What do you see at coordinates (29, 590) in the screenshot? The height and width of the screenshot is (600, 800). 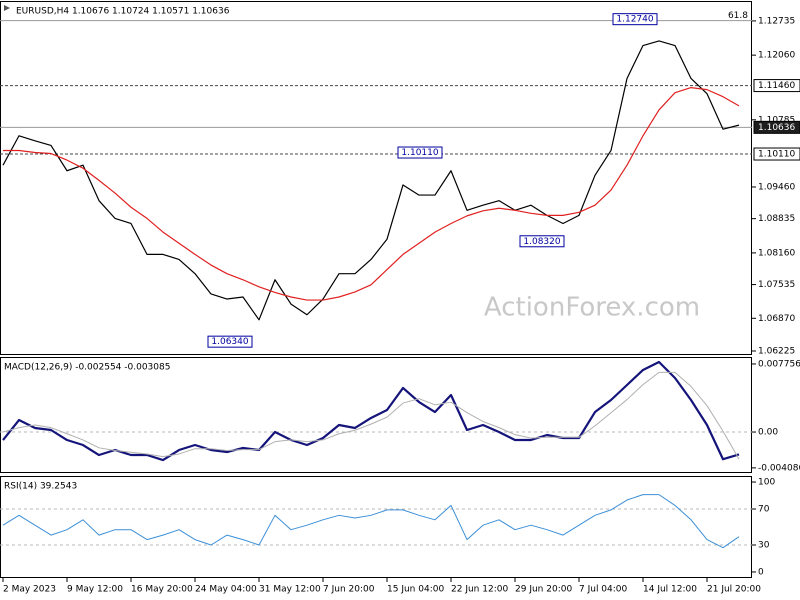 I see `x-tick-label: 2 May 2023` at bounding box center [29, 590].